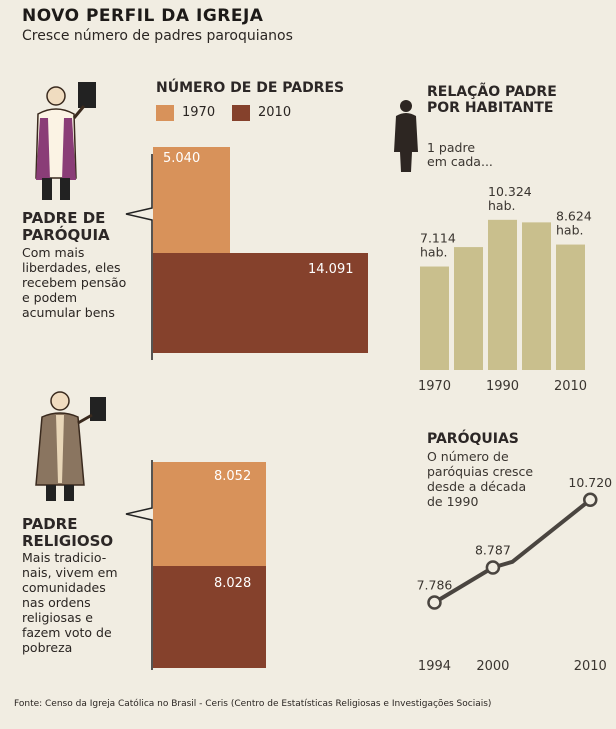  What do you see at coordinates (434, 602) in the screenshot?
I see `parishes-point-1994` at bounding box center [434, 602].